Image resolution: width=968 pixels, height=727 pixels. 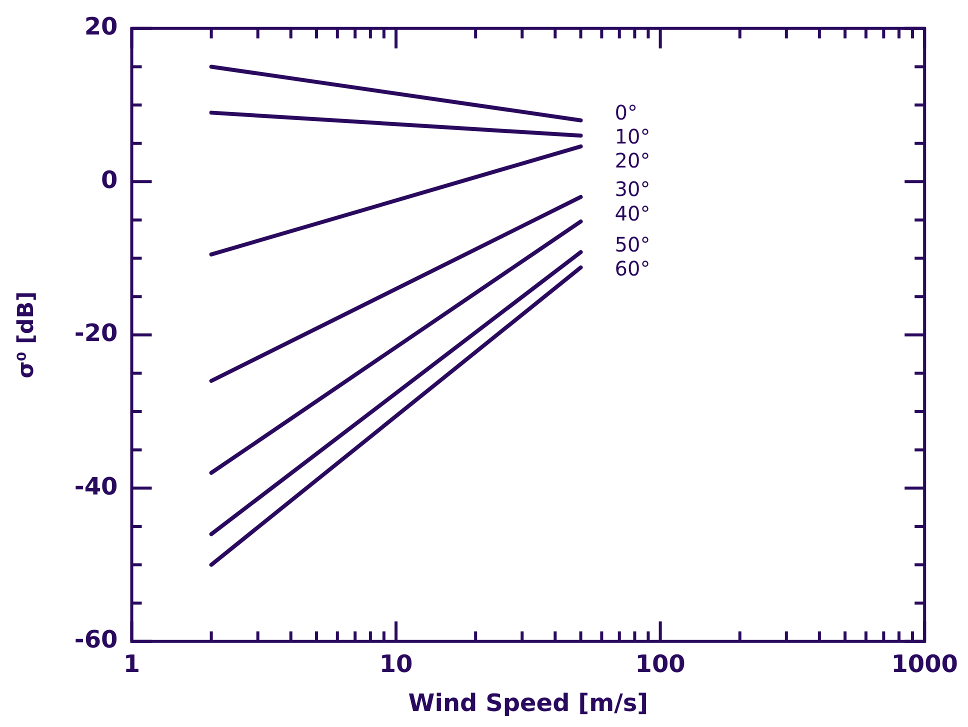 What do you see at coordinates (632, 160) in the screenshot?
I see `series-label: 20°` at bounding box center [632, 160].